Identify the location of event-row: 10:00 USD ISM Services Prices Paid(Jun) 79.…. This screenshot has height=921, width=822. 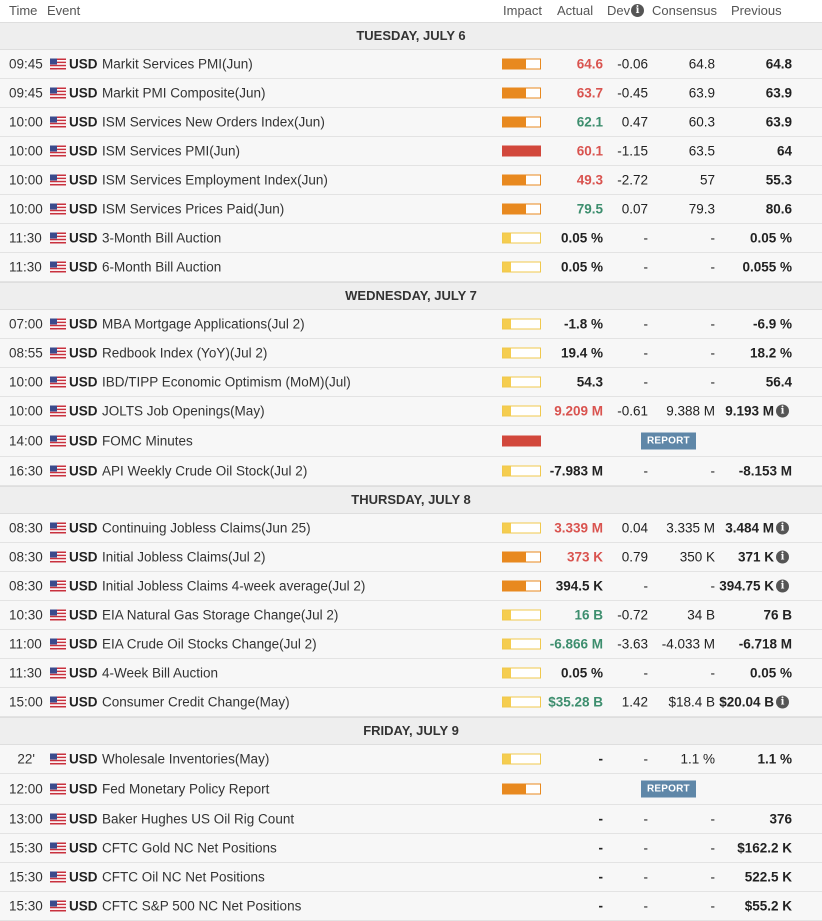
(411, 209).